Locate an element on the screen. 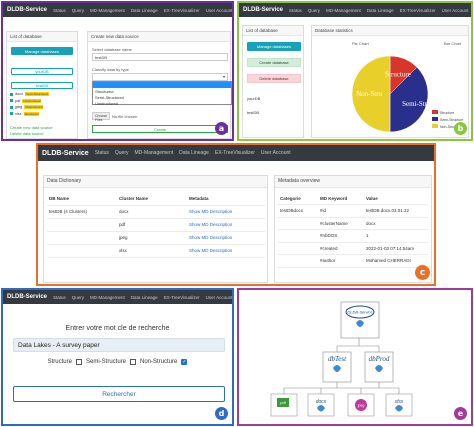  tree-item: xlsx Structured is located at coordinates (29, 113).